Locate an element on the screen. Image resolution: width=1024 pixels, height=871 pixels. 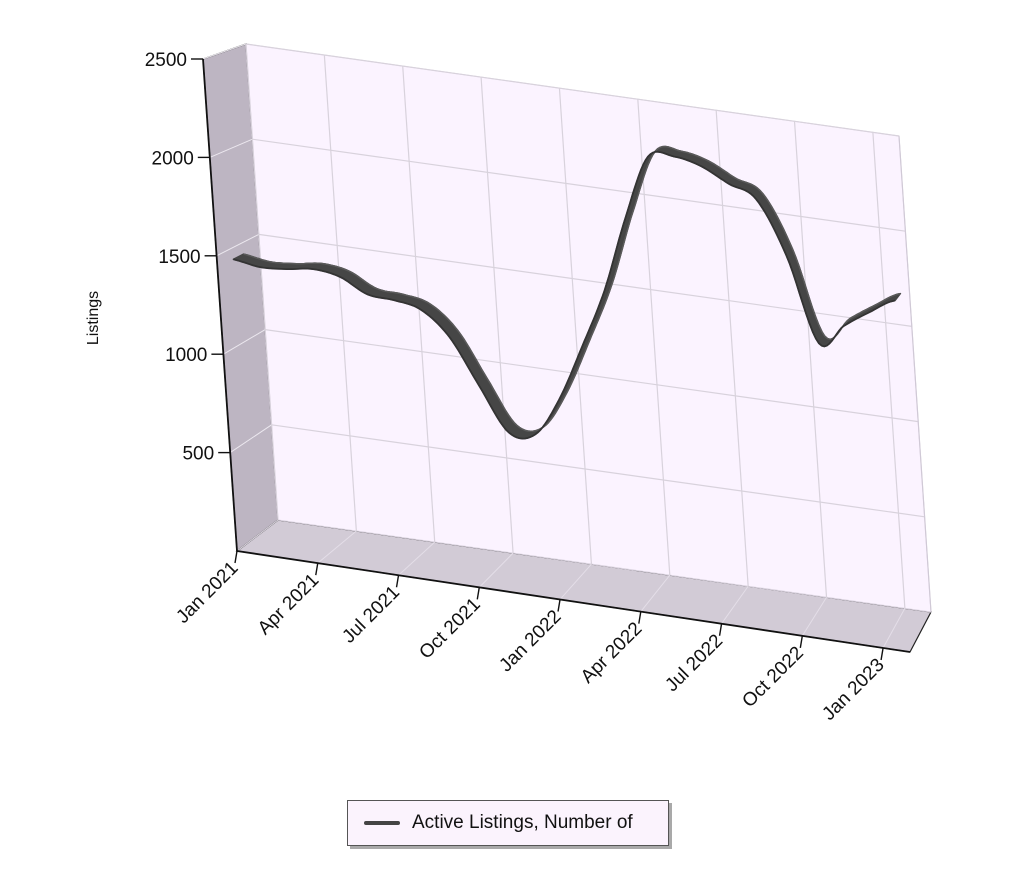
y-tick-label: 2500 is located at coordinates (166, 60).